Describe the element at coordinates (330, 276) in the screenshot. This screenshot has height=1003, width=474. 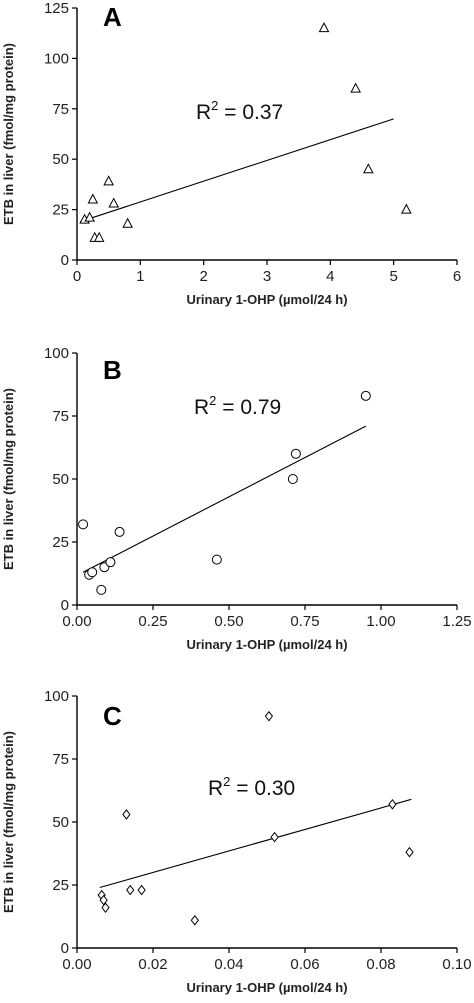
I see `x-tick-label: 4` at that location.